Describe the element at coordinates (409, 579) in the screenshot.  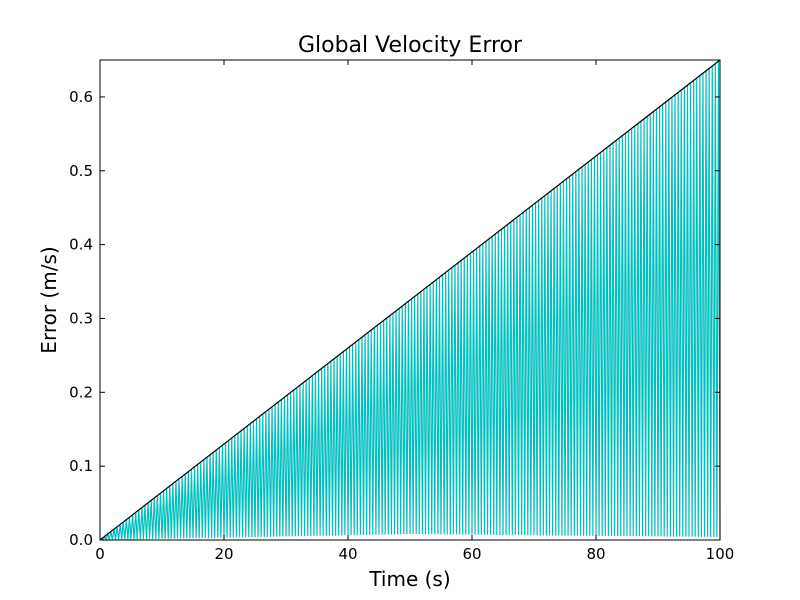
I see `x-axis-label: Time (s)` at that location.